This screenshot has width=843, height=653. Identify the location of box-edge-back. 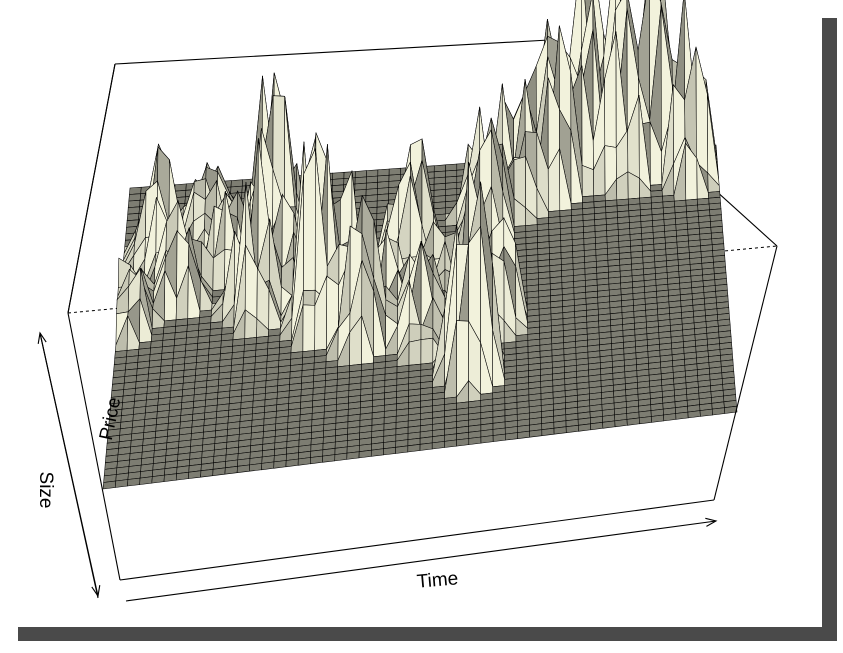
(332, 52).